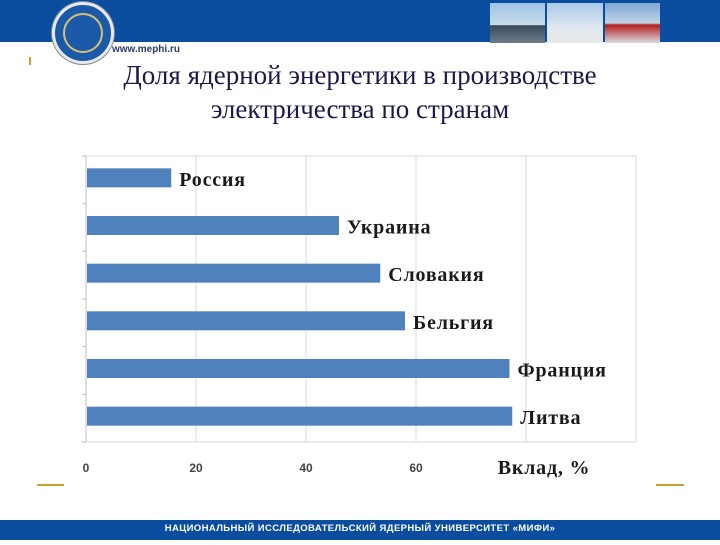 This screenshot has width=720, height=545. What do you see at coordinates (453, 323) in the screenshot?
I see `bar-label: Бельгия` at bounding box center [453, 323].